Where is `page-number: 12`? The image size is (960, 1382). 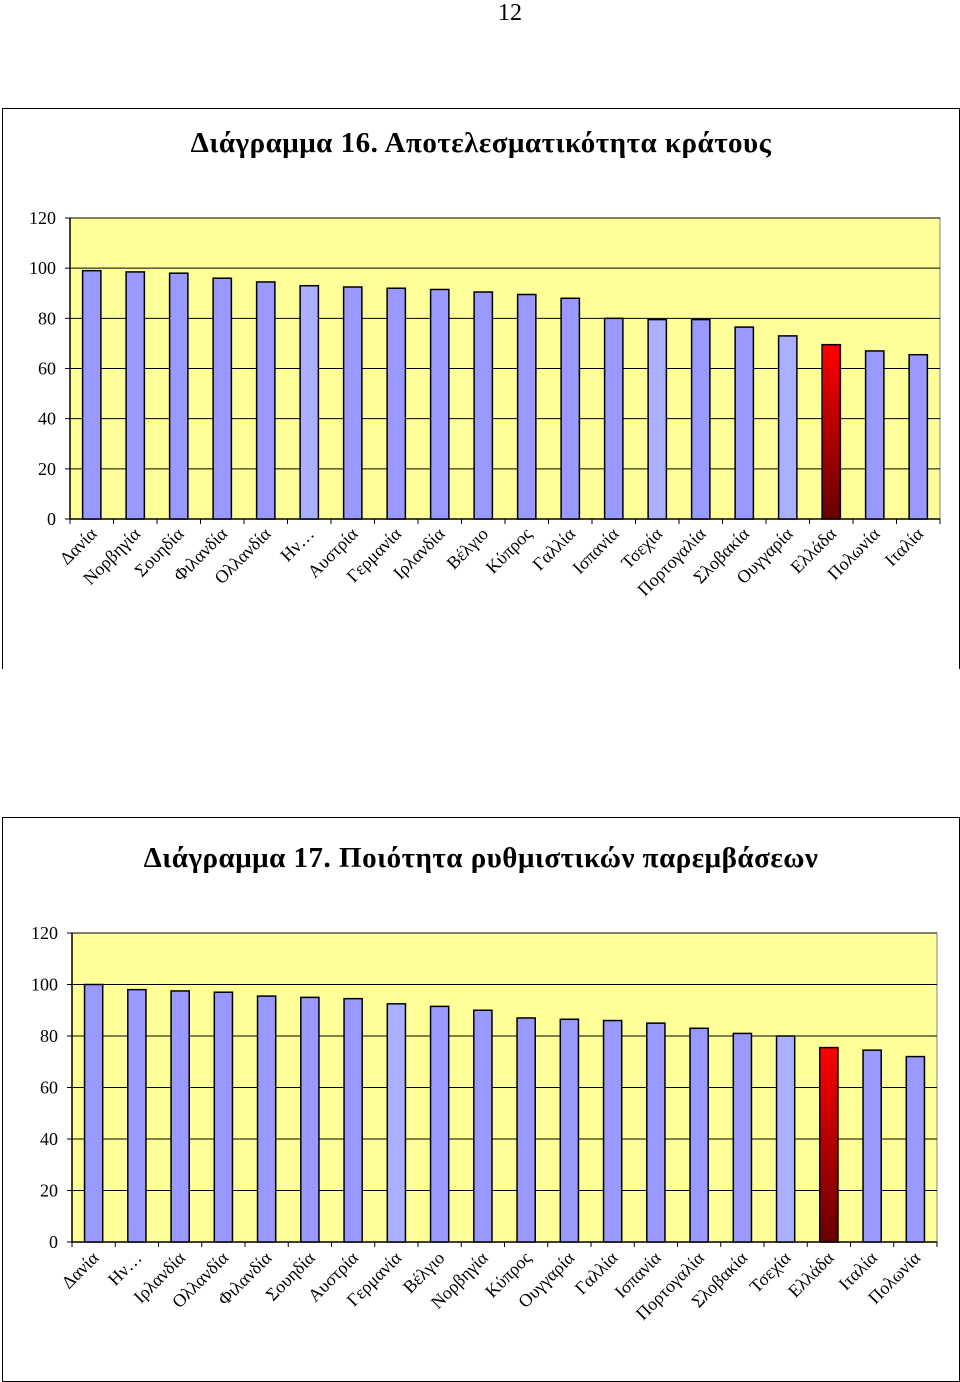
page-number: 12 is located at coordinates (510, 13).